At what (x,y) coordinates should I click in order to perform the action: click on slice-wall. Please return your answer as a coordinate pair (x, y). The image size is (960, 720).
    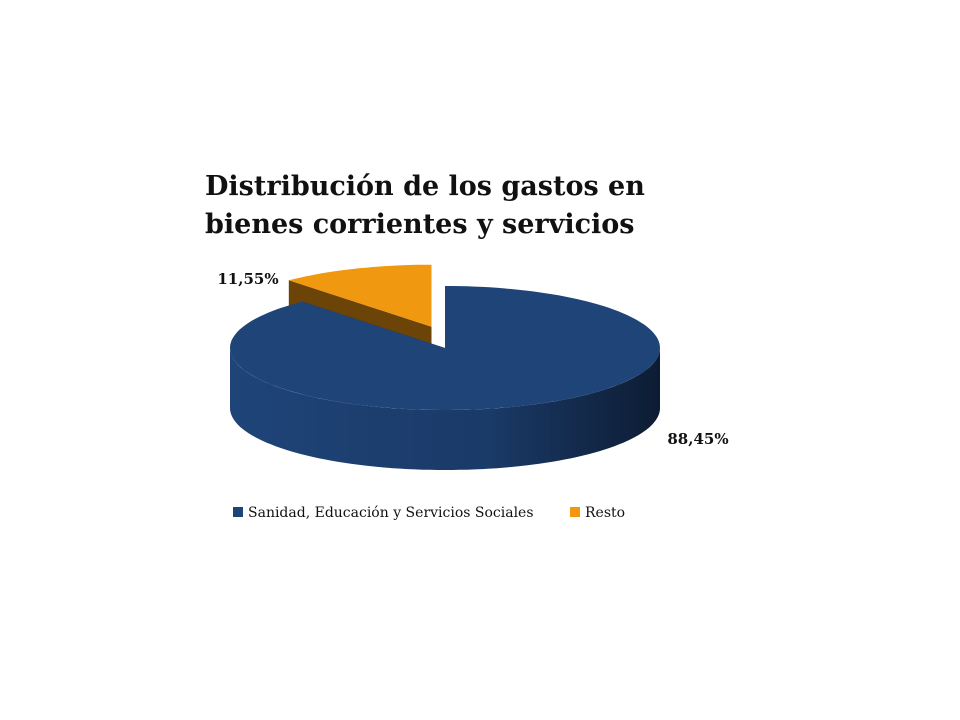
    Looking at the image, I should click on (445, 409).